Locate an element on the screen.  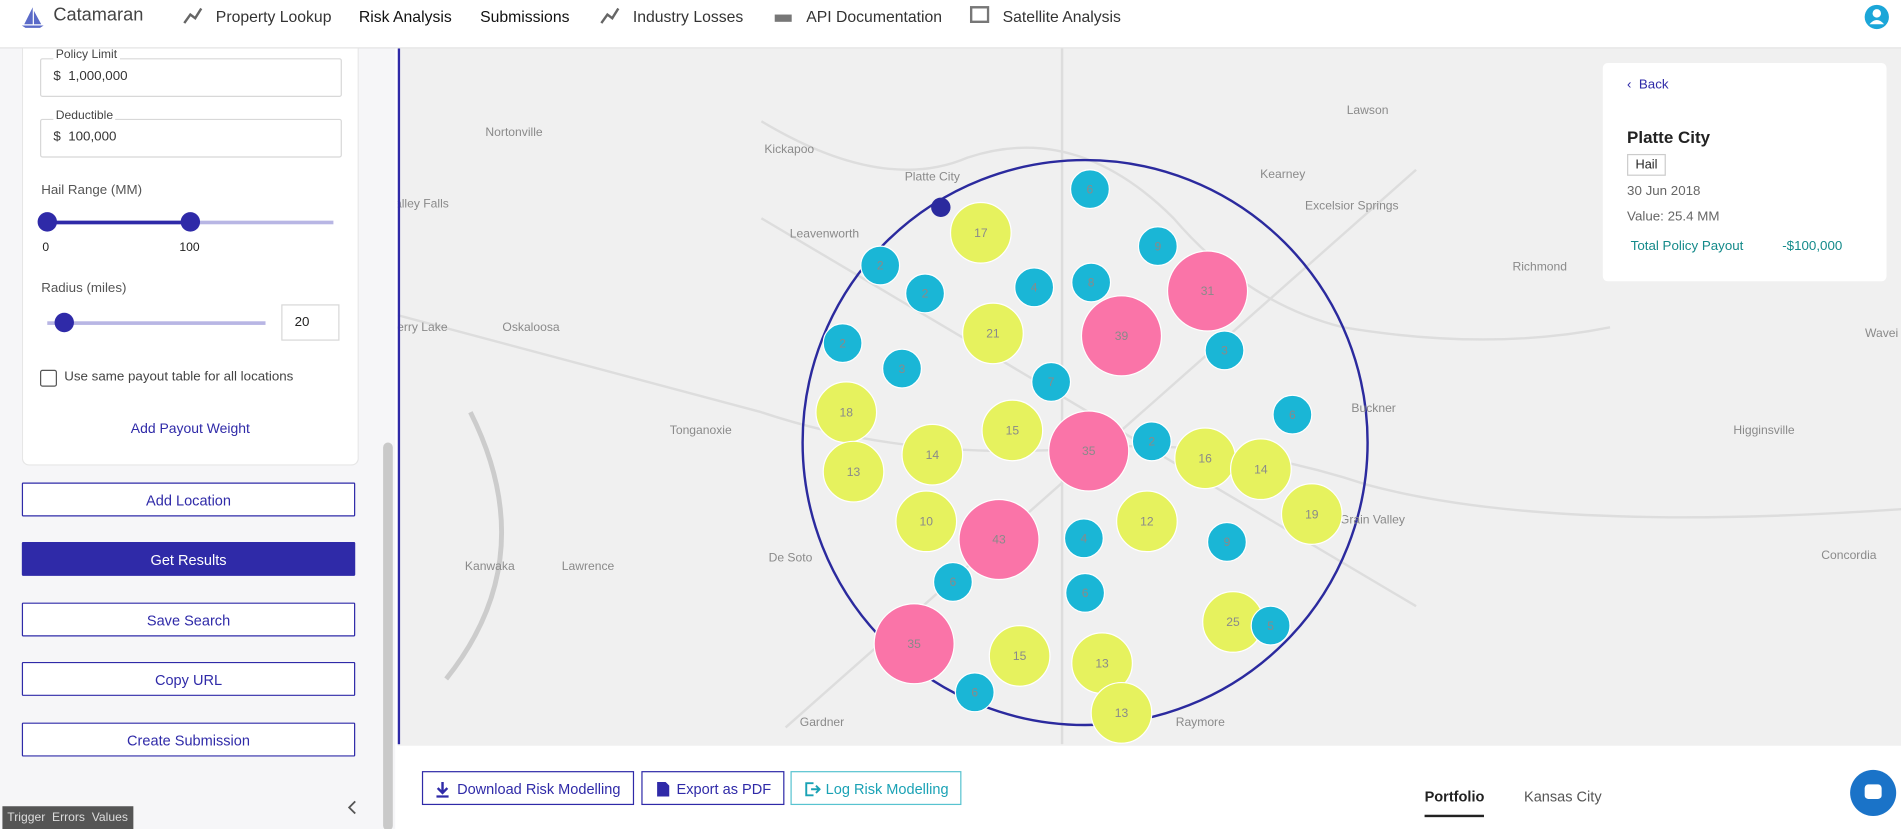
scrollbar is located at coordinates (388, 635).